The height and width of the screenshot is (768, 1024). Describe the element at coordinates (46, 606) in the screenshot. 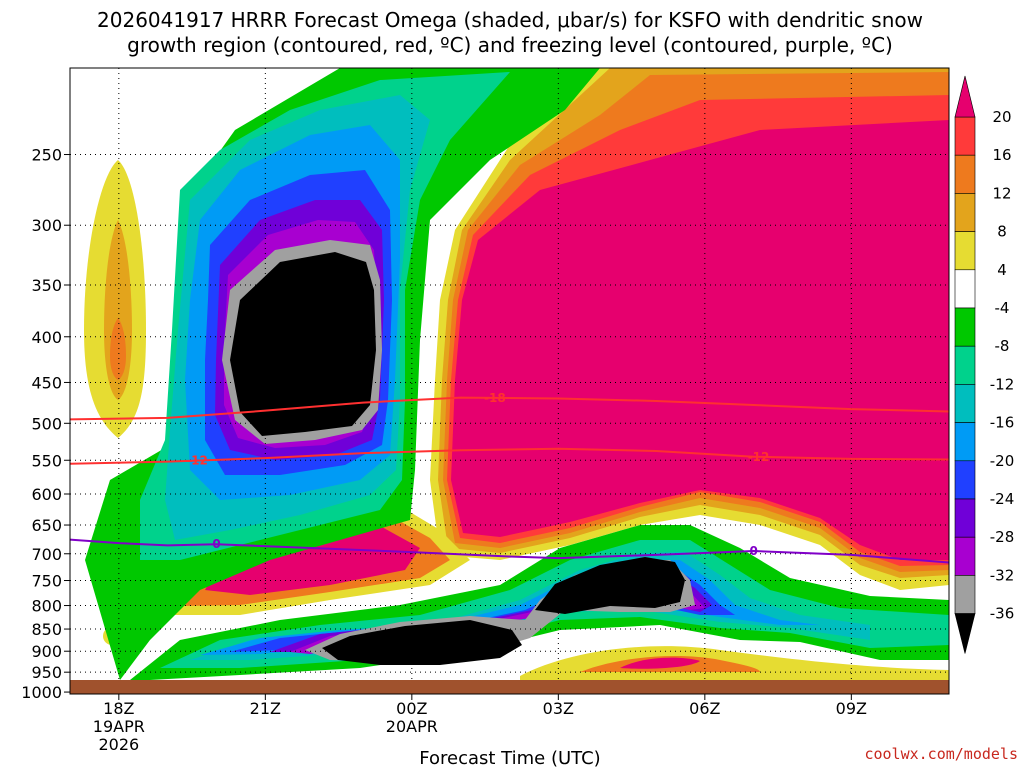

I see `y-tick-label: 800` at that location.